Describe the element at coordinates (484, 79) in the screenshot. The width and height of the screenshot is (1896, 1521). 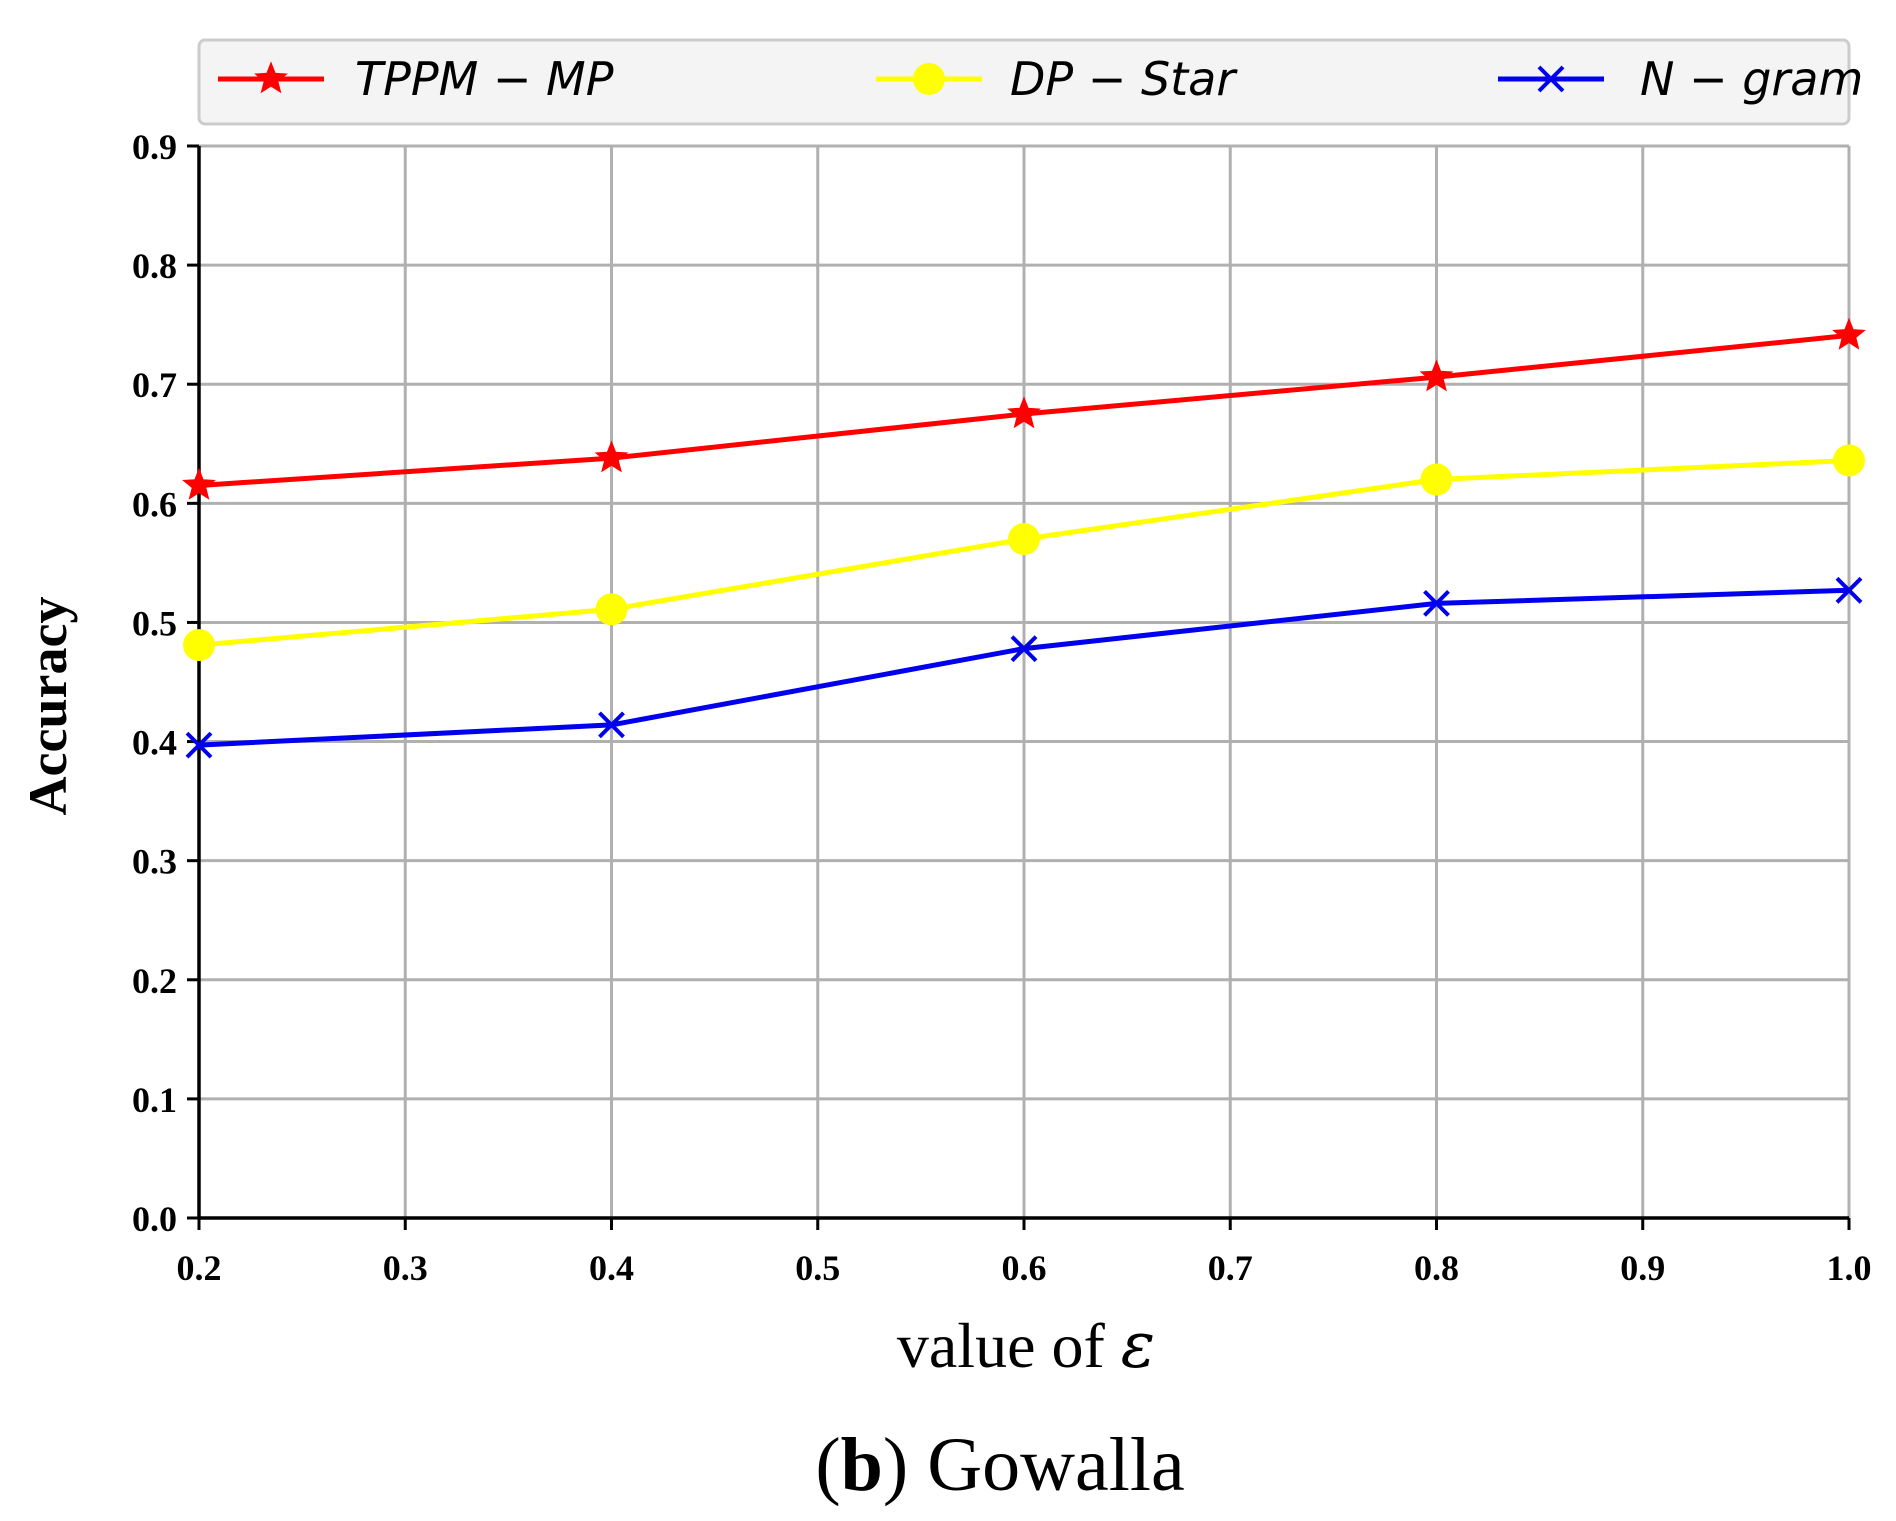
I see `legend-label: TPPM − MP` at that location.